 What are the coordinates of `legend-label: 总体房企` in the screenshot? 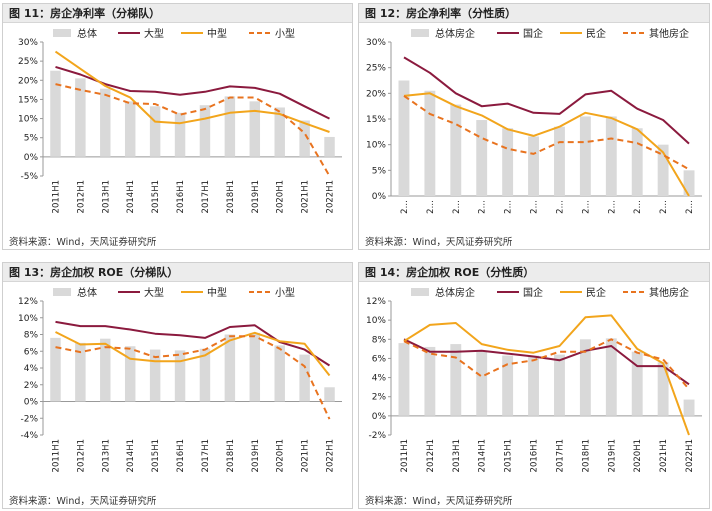 It's located at (455, 292).